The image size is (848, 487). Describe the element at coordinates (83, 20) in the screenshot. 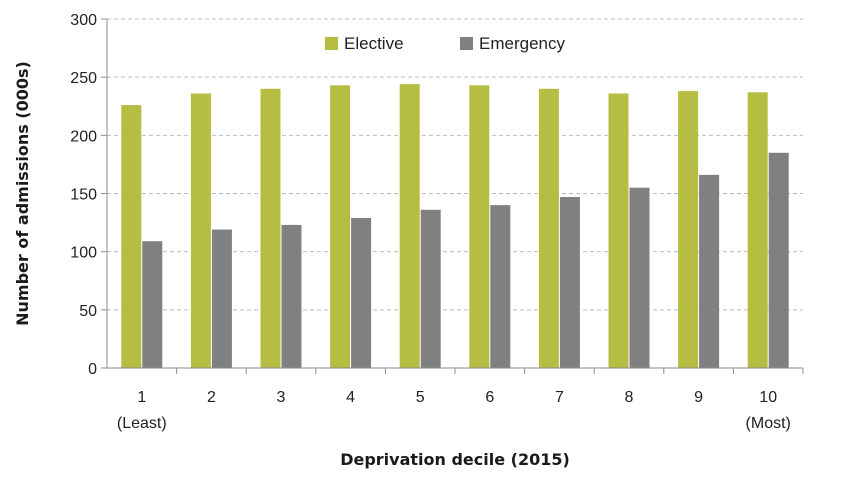

I see `y-tick-label: 300` at that location.